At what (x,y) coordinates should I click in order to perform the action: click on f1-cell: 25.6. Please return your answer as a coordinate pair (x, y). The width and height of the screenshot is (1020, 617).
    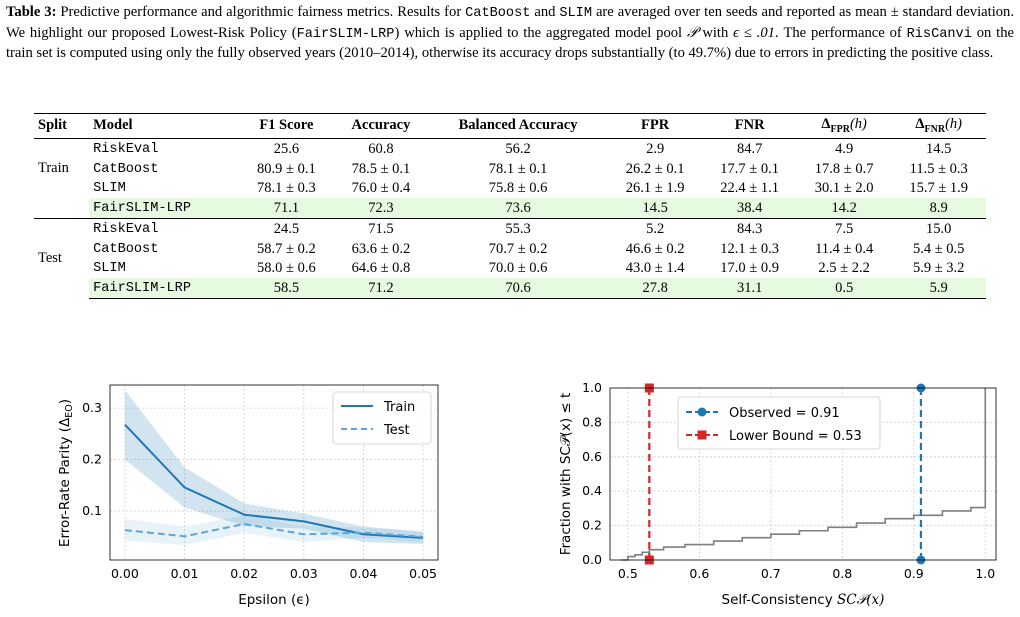
    Looking at the image, I should click on (286, 148).